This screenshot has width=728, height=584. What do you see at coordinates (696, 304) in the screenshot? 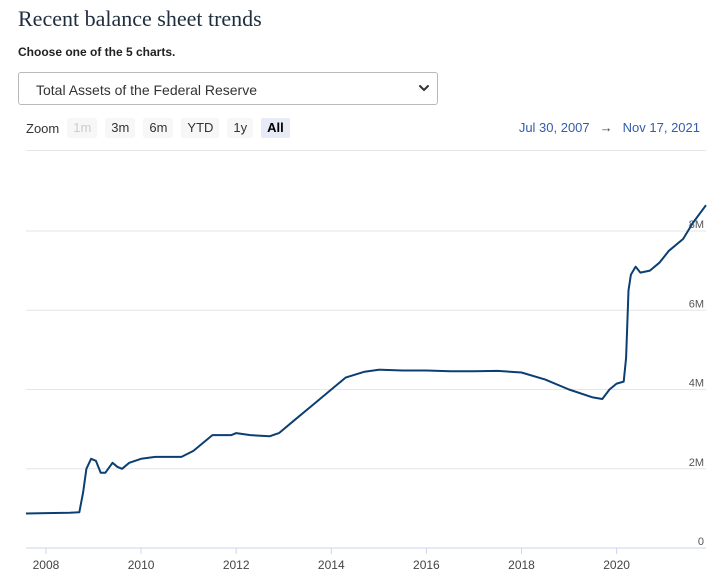
I see `y-tick-label: 6M` at bounding box center [696, 304].